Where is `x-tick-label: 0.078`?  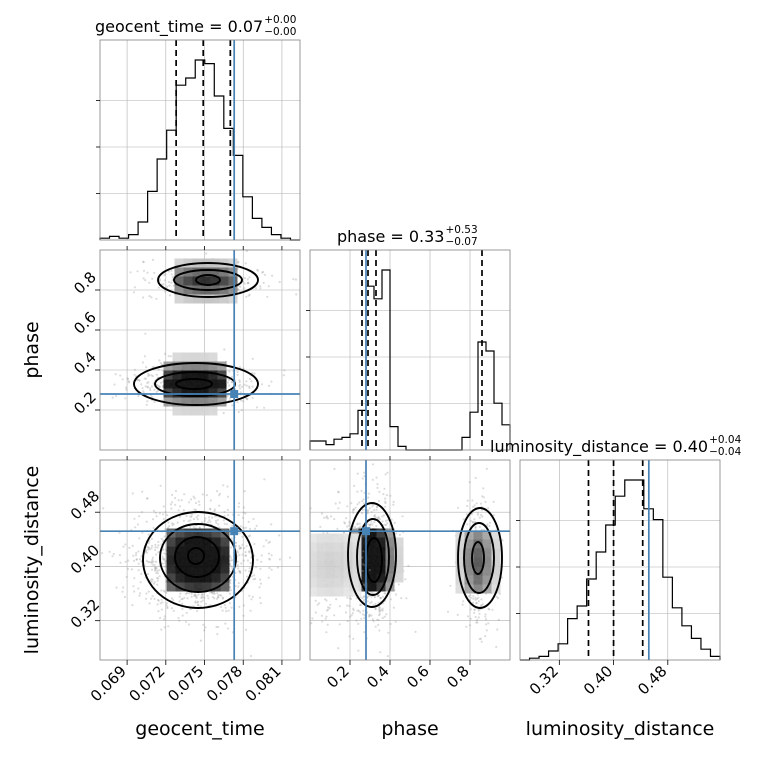 x-tick-label: 0.078 is located at coordinates (224, 683).